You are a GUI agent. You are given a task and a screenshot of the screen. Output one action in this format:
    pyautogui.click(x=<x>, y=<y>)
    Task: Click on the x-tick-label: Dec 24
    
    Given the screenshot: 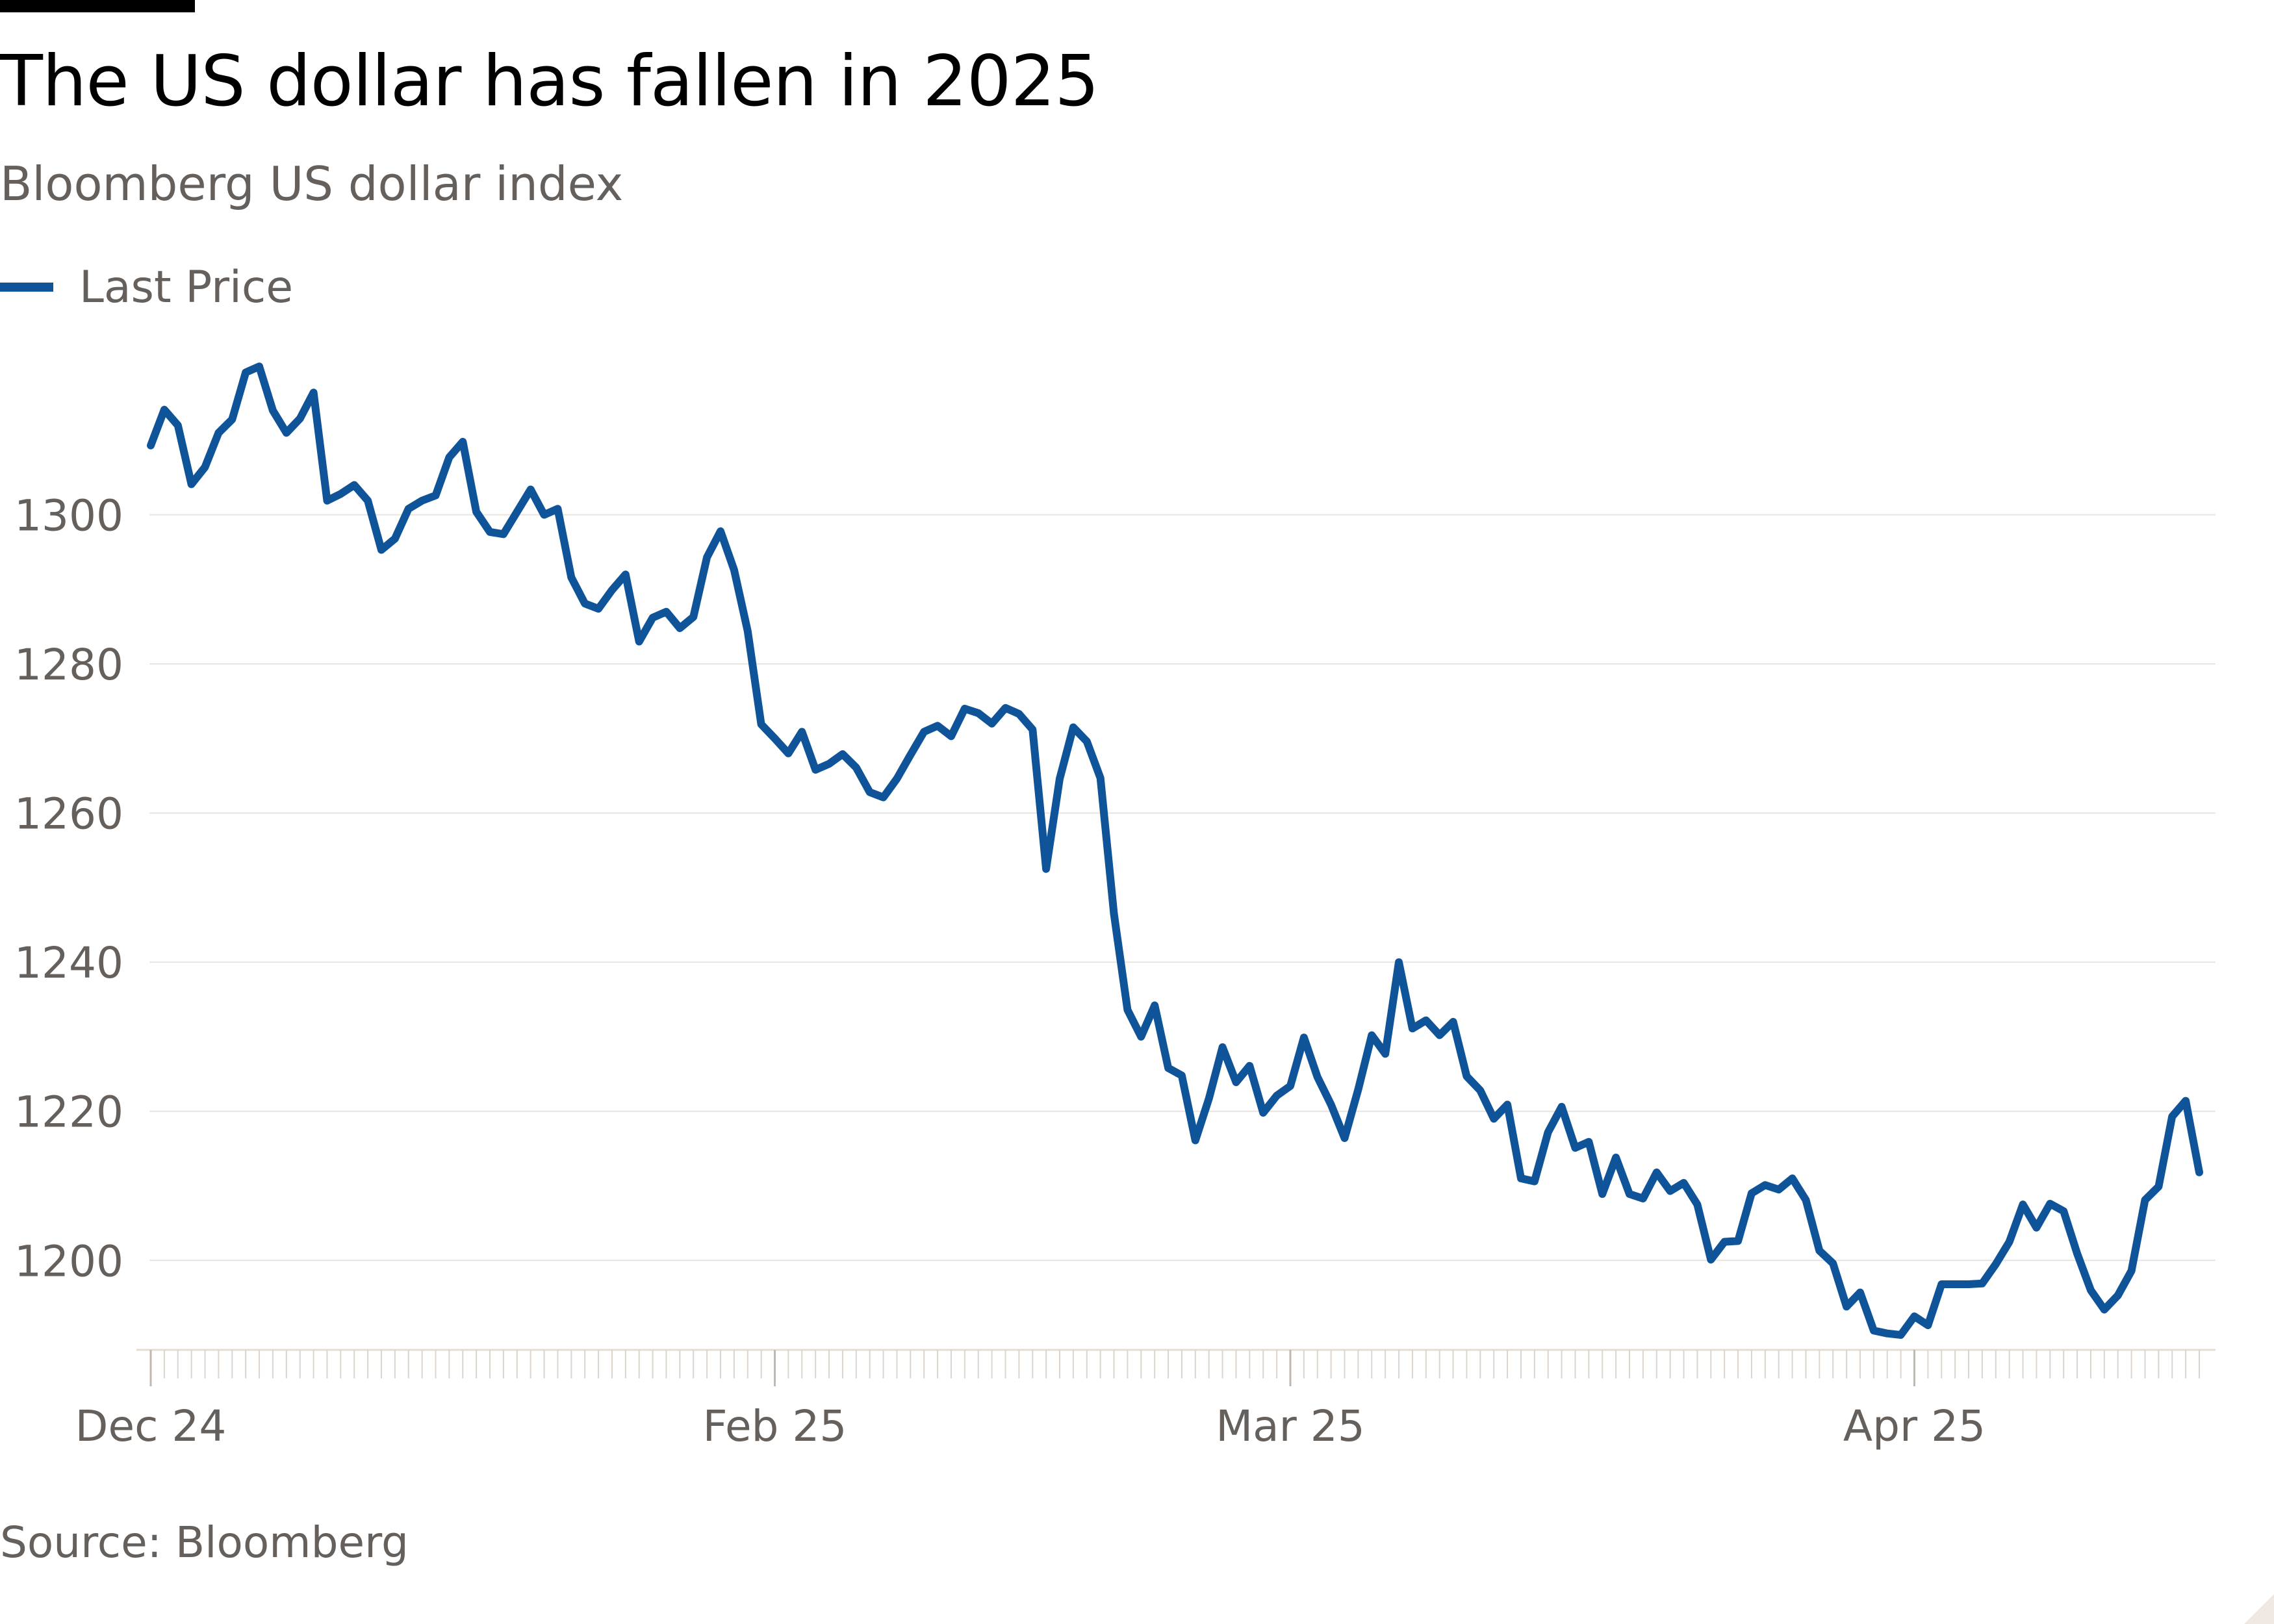 What is the action you would take?
    pyautogui.click(x=151, y=1426)
    